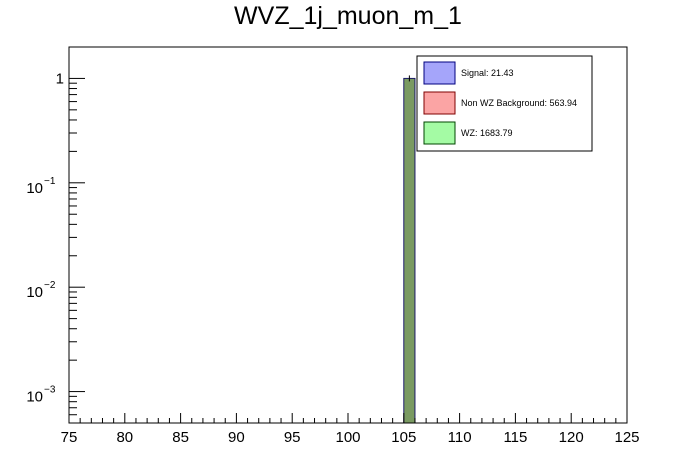 The height and width of the screenshot is (472, 696). What do you see at coordinates (348, 16) in the screenshot?
I see `chart-title: WVZ_1j_muon_m_1` at bounding box center [348, 16].